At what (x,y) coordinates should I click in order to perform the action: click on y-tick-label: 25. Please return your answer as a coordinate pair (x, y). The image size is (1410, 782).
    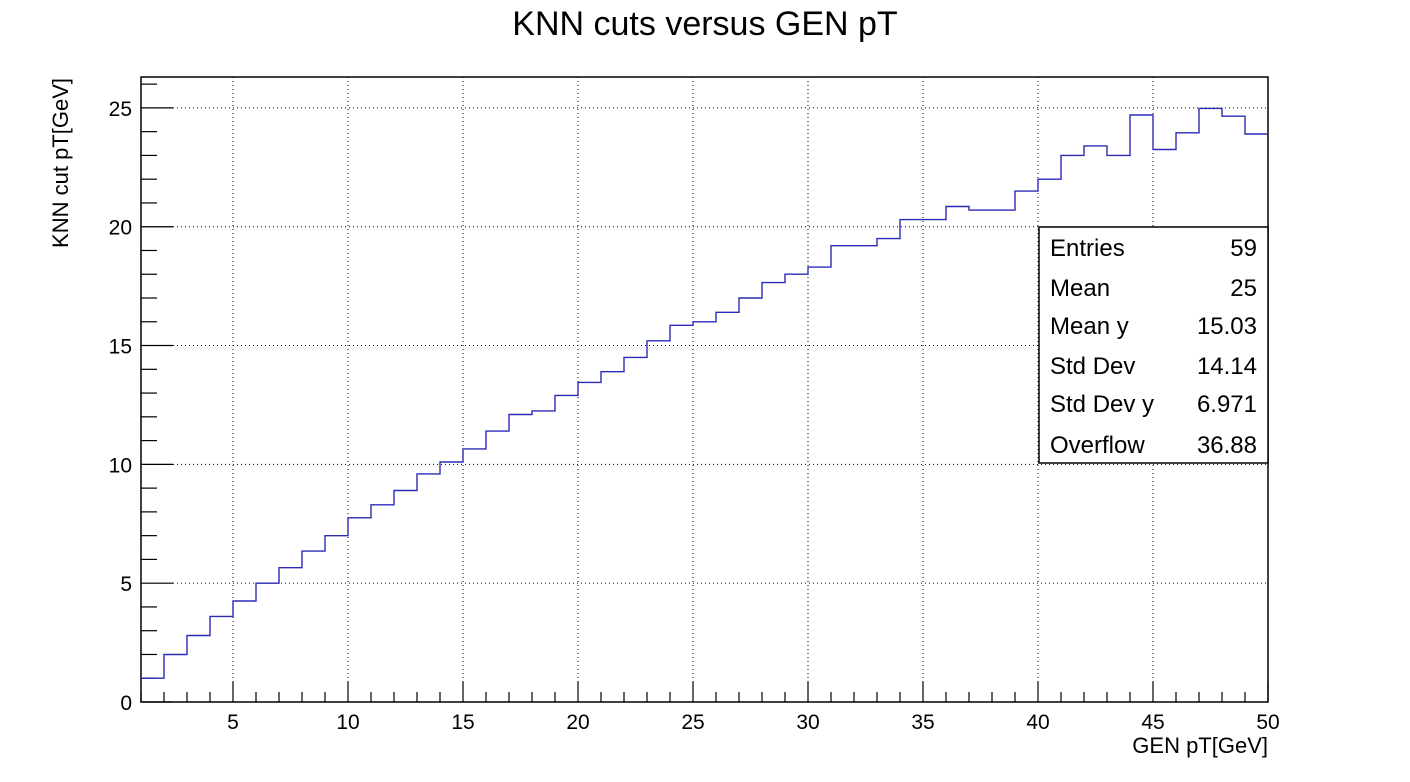
    Looking at the image, I should click on (120, 109).